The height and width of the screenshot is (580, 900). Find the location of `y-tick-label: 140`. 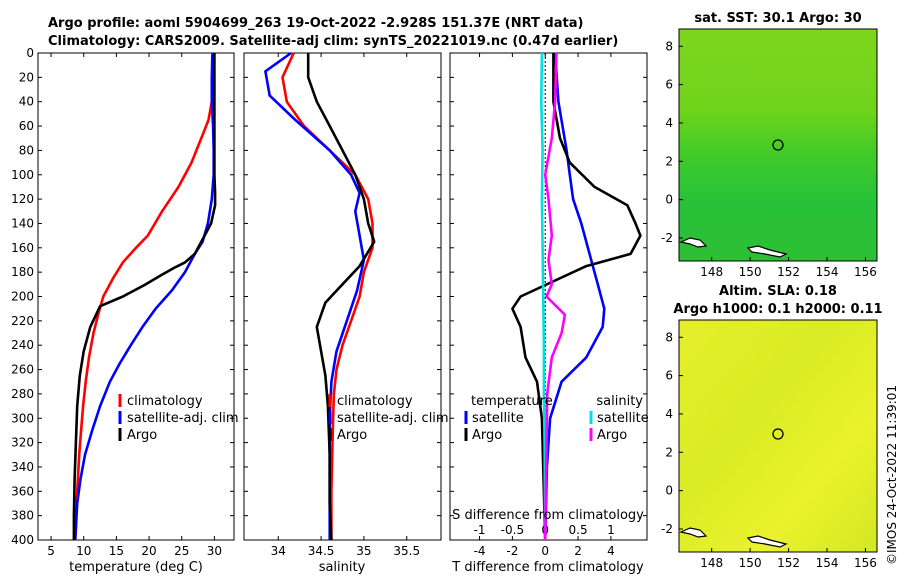

y-tick-label: 140 is located at coordinates (22, 223).